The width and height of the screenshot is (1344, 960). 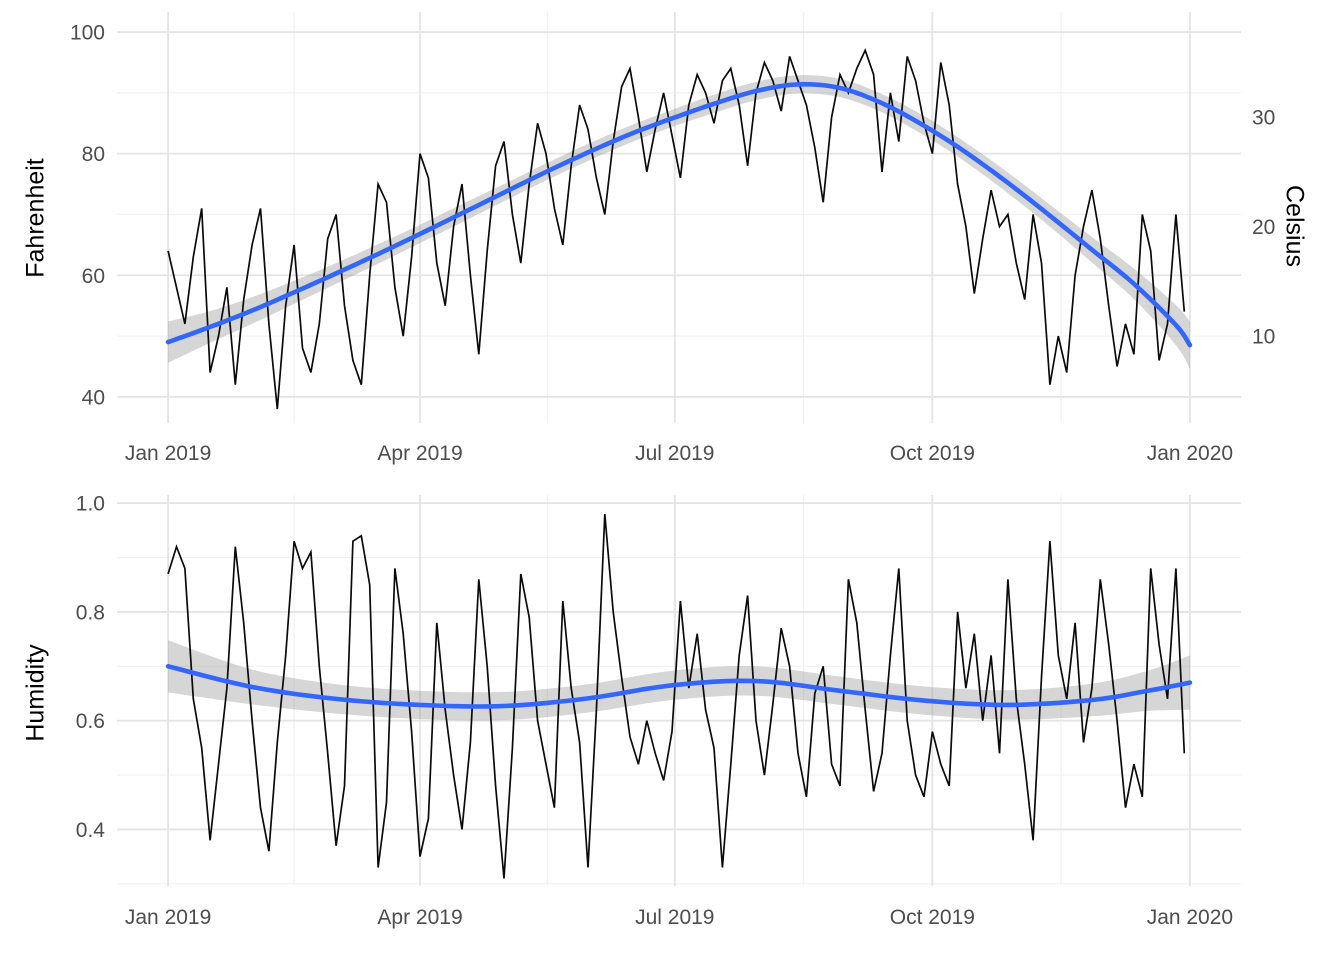 What do you see at coordinates (1263, 118) in the screenshot?
I see `celsius-tick-label: 30` at bounding box center [1263, 118].